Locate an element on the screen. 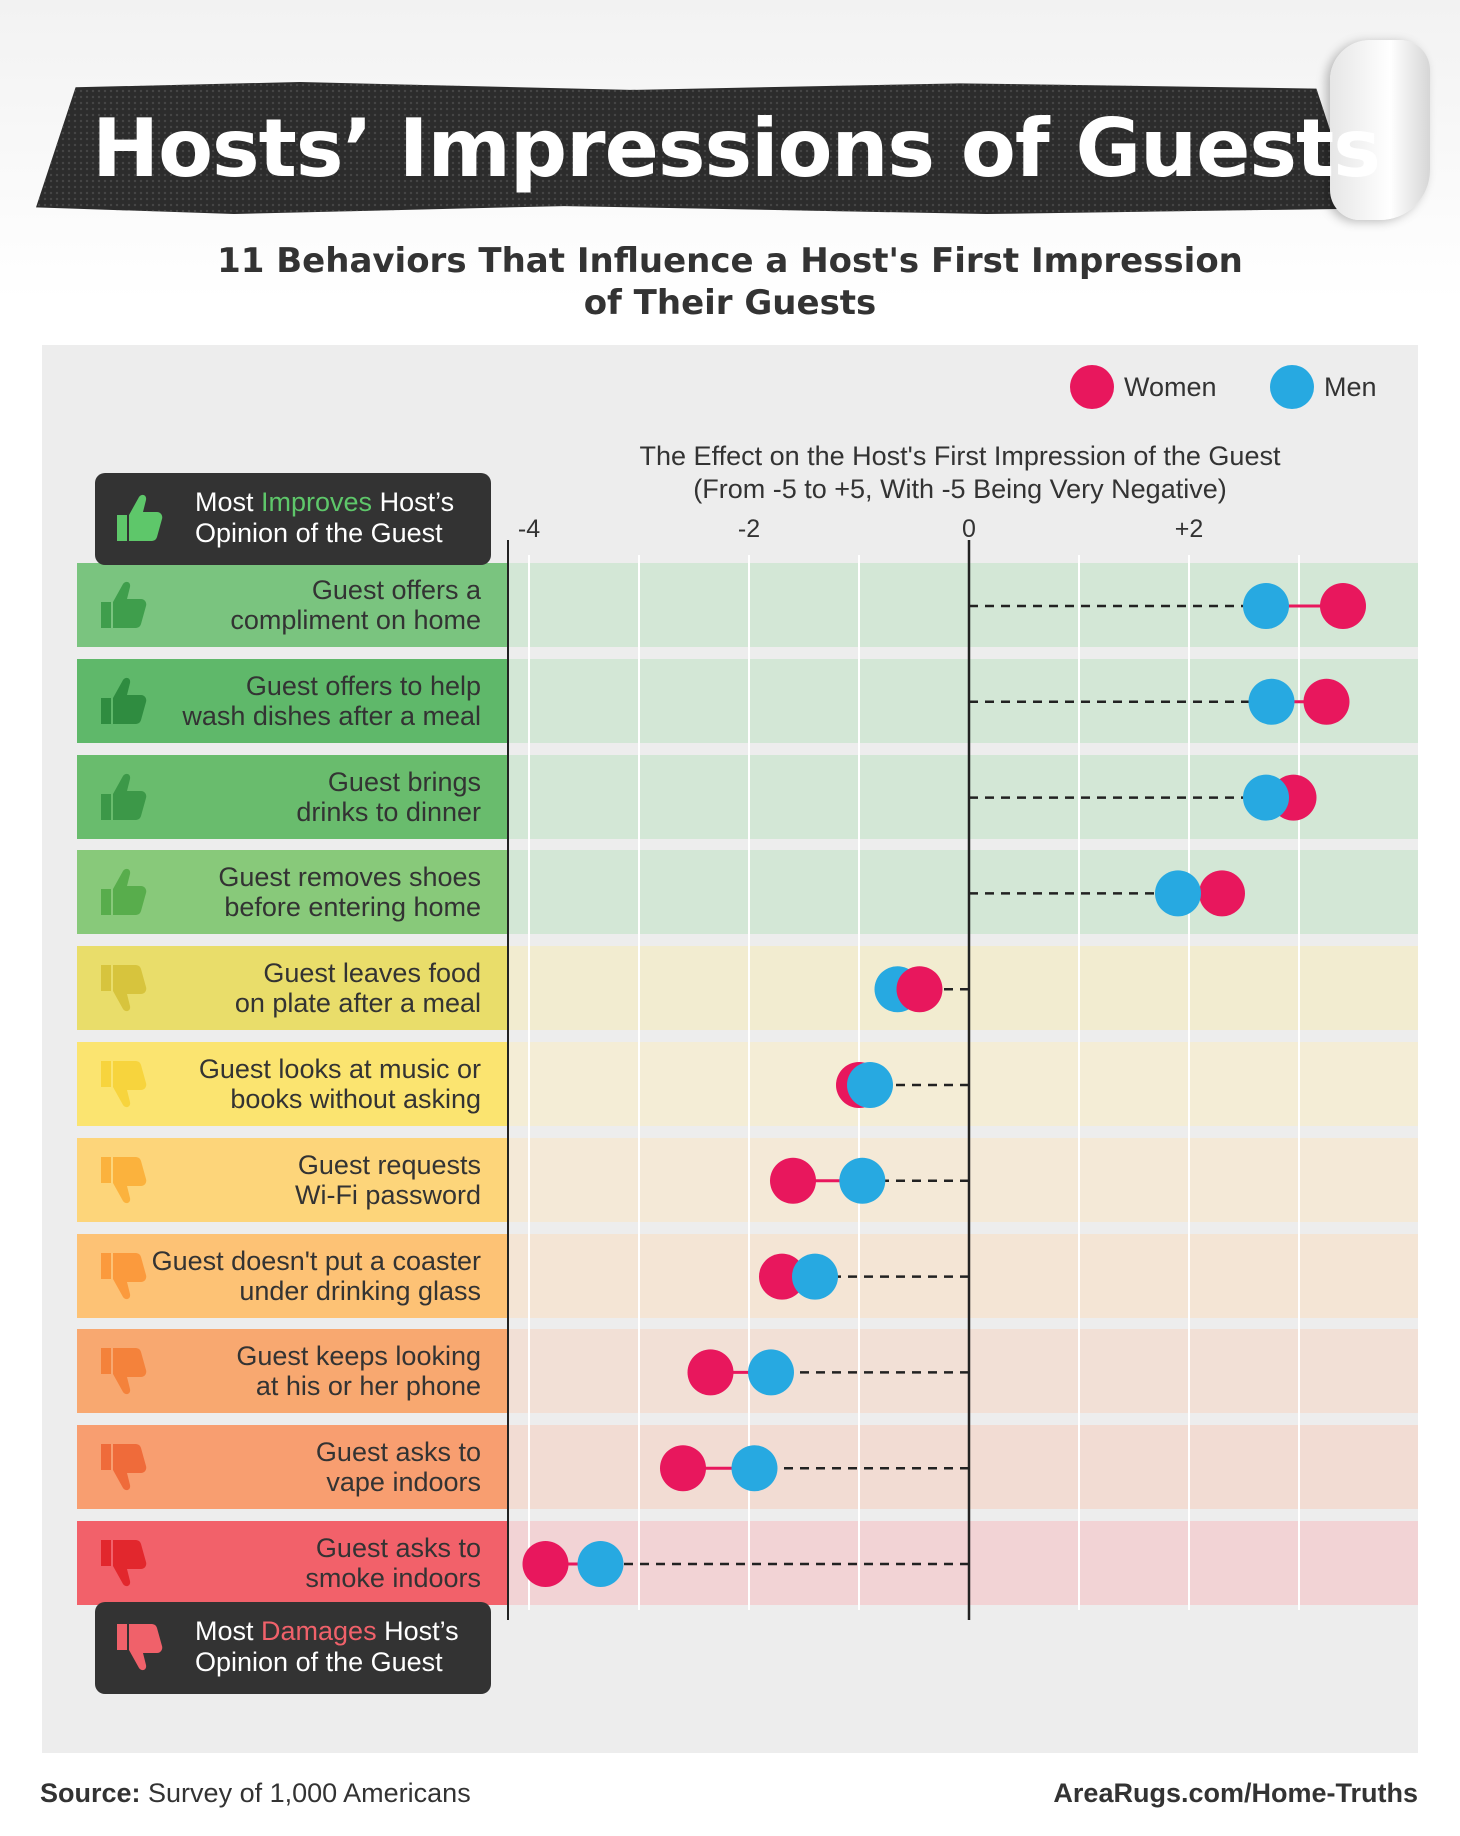  source-text: Survey of 1,000 Americans is located at coordinates (305, 1793).